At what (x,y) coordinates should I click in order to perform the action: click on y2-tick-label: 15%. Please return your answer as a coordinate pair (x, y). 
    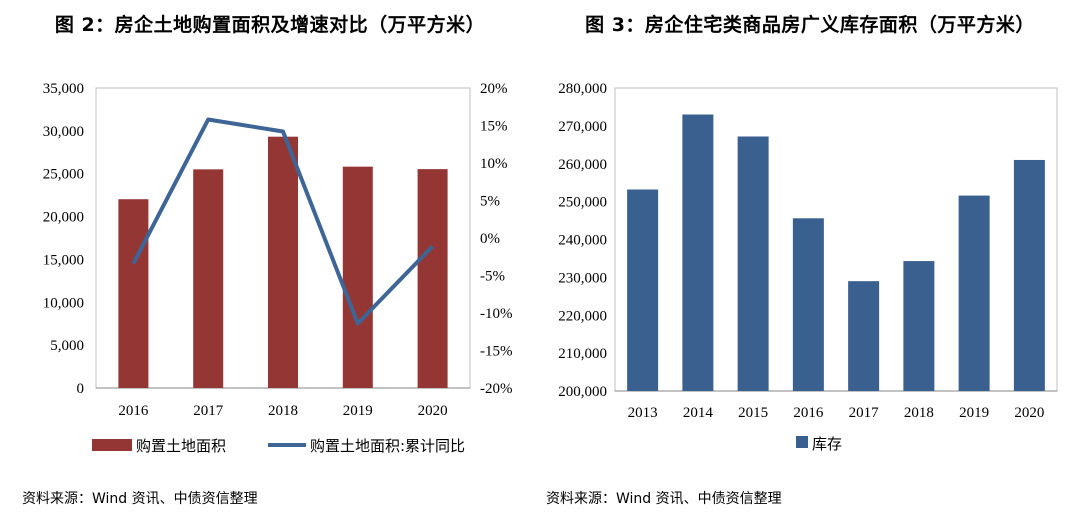
    Looking at the image, I should click on (494, 127).